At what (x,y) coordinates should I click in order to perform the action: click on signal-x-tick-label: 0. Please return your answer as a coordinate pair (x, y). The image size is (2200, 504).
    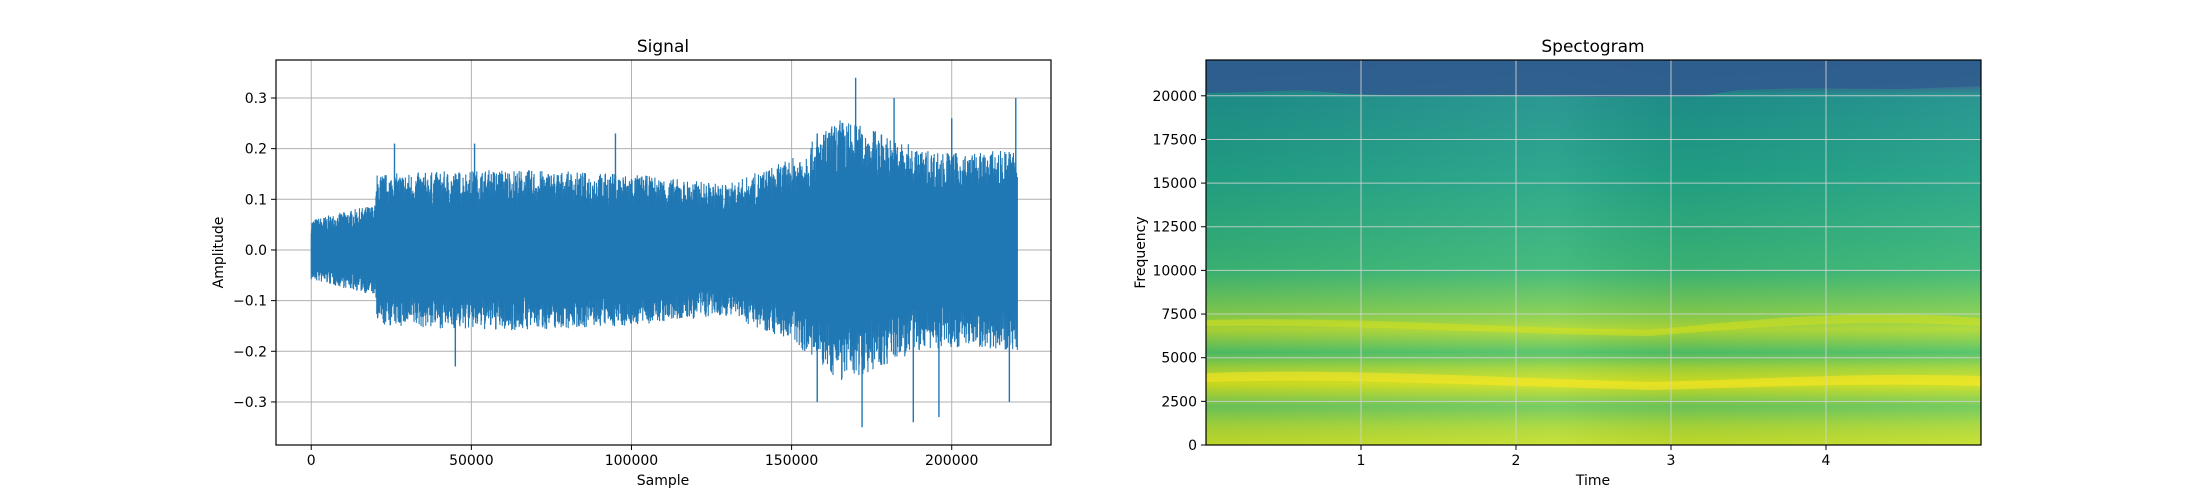
    Looking at the image, I should click on (311, 461).